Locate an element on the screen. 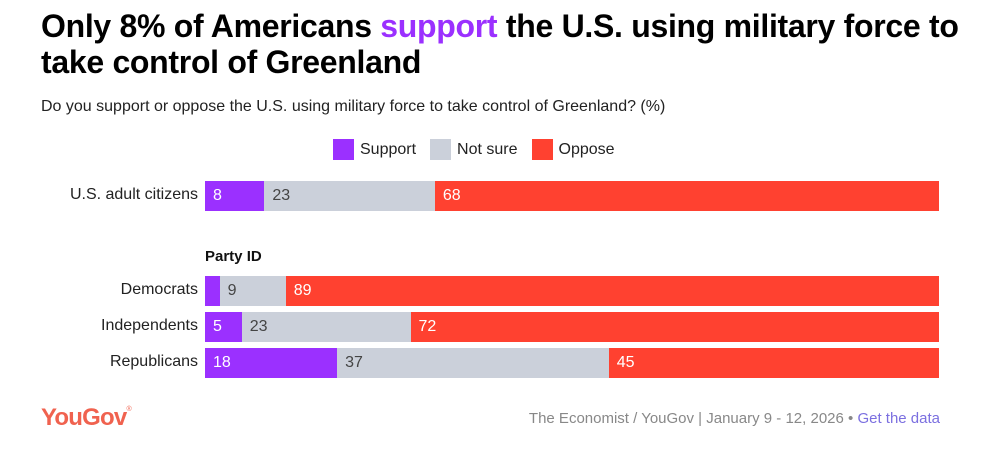 The image size is (987, 462). data-label-support: 18 is located at coordinates (222, 362).